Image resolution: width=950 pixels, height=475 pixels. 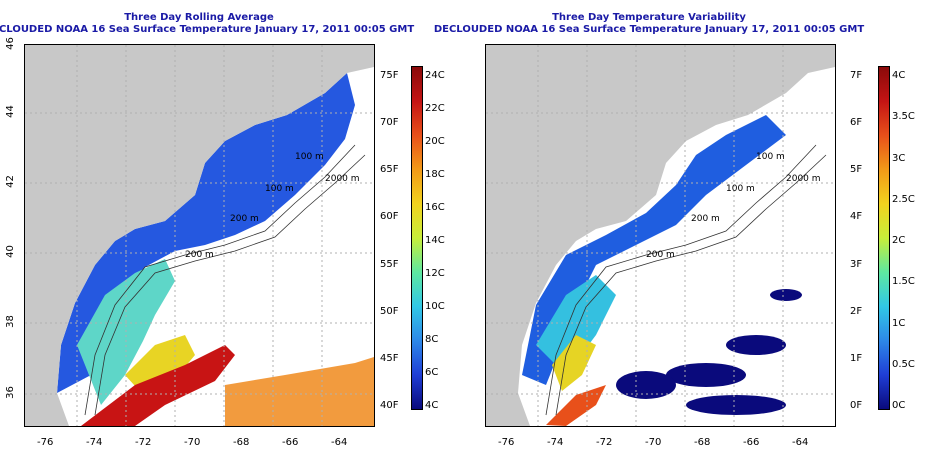 I want to click on colorbar-label-fahrenheit: 55F, so click(x=389, y=264).